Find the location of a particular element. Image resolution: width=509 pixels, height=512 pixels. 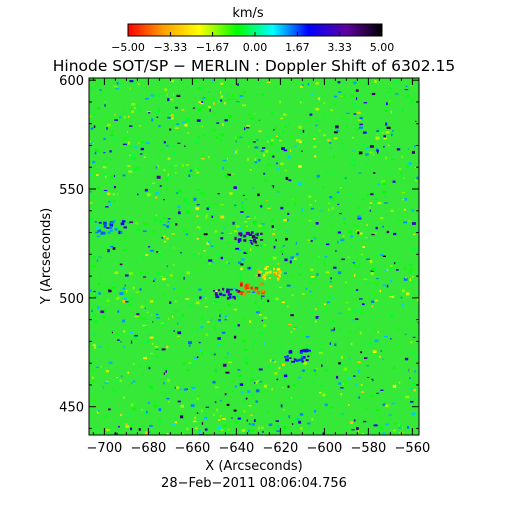

colorbar-ticks: −5.00 −3.33 −1.67 0.00 1.67 3.33 5.00 is located at coordinates (252, 43).